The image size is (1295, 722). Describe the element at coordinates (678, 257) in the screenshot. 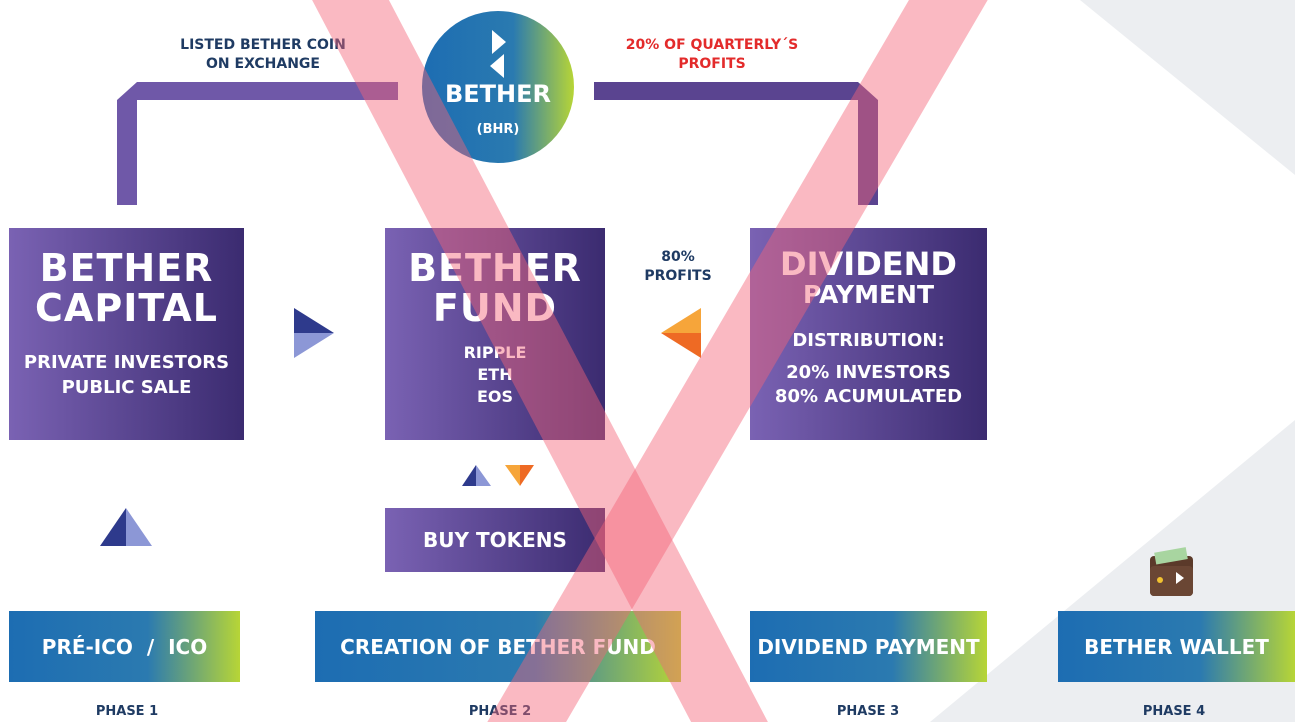

I see `text: 80%` at that location.